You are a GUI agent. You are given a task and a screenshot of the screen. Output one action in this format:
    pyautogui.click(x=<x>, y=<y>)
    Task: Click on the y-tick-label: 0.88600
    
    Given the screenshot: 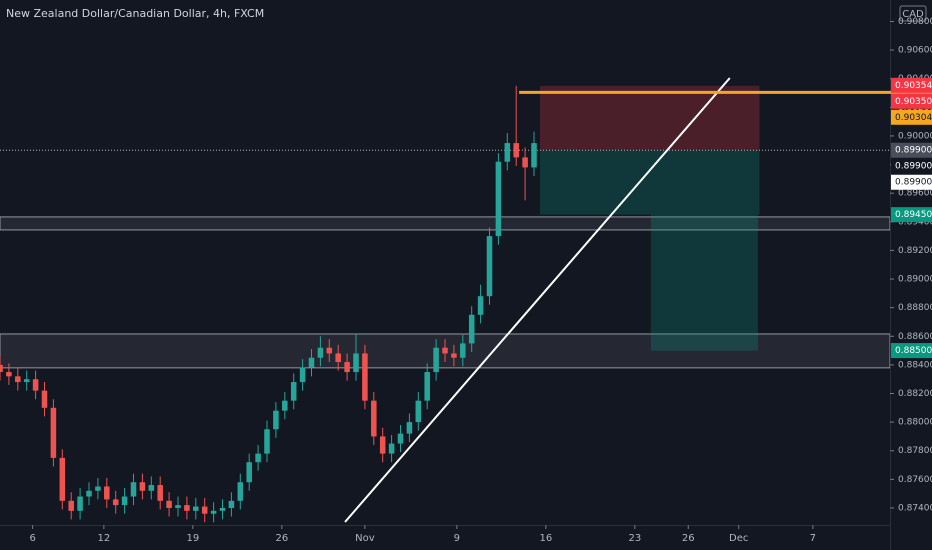 What is the action you would take?
    pyautogui.click(x=915, y=337)
    